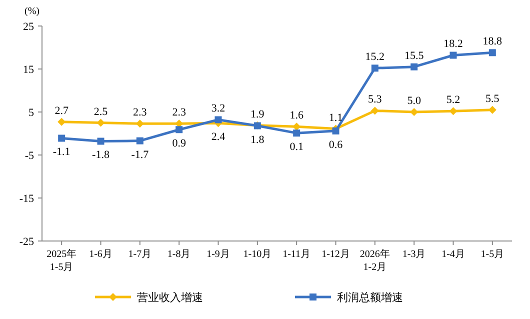 This screenshot has height=319, width=530. Describe the element at coordinates (296, 254) in the screenshot. I see `x-tick-label: 1-11月` at that location.